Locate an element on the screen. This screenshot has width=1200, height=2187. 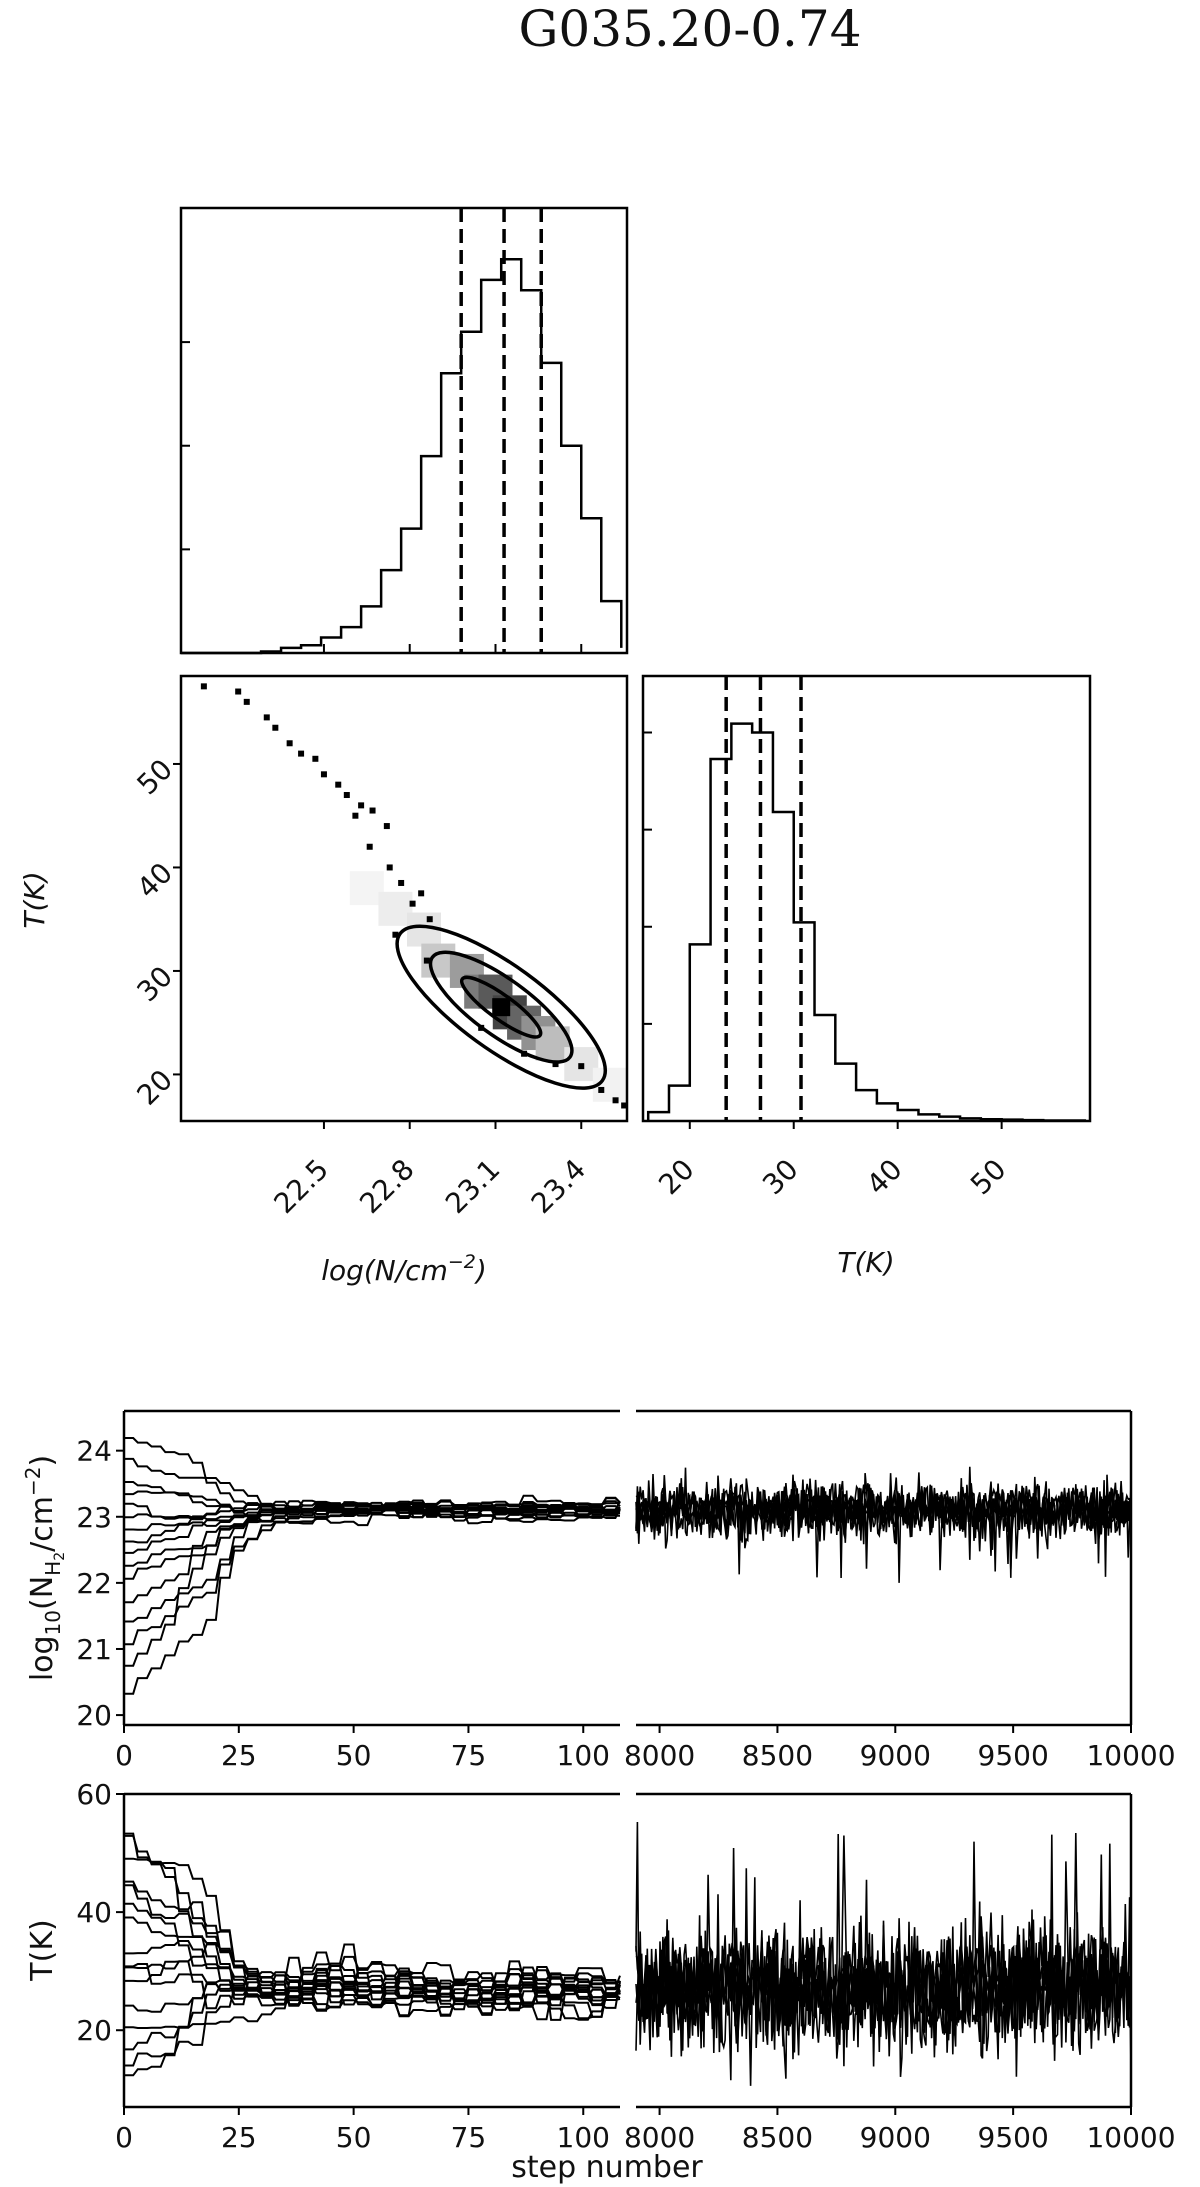
contour-inner is located at coordinates (501, 1007).